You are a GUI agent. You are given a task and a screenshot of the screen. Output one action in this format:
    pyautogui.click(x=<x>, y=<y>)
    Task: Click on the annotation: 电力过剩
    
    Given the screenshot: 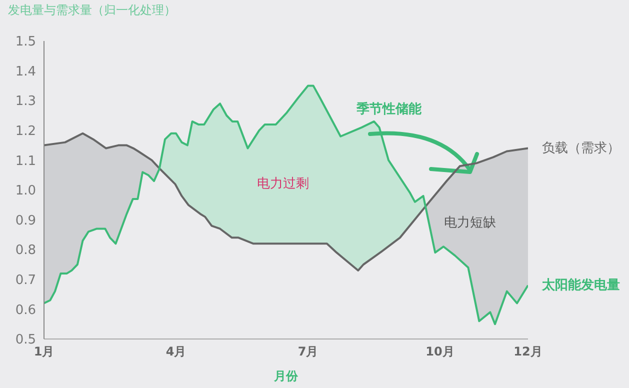 What is the action you would take?
    pyautogui.click(x=282, y=184)
    